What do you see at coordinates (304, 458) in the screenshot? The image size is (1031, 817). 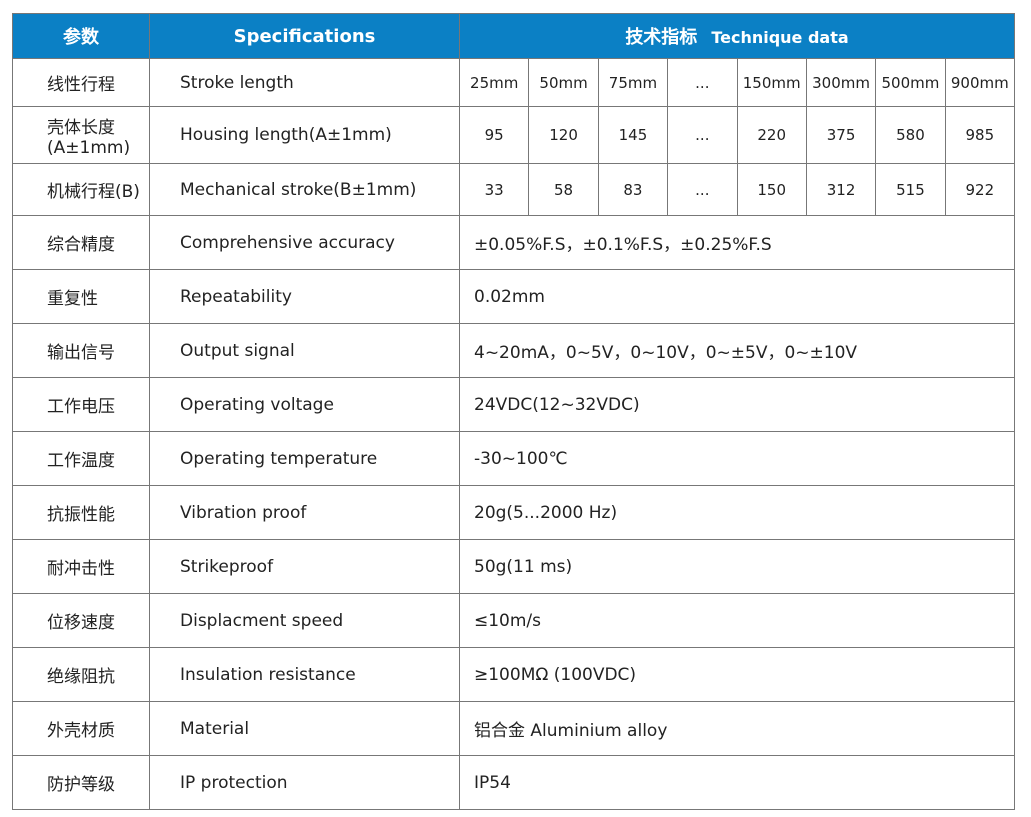 I see `param-en: Operating temperature` at bounding box center [304, 458].